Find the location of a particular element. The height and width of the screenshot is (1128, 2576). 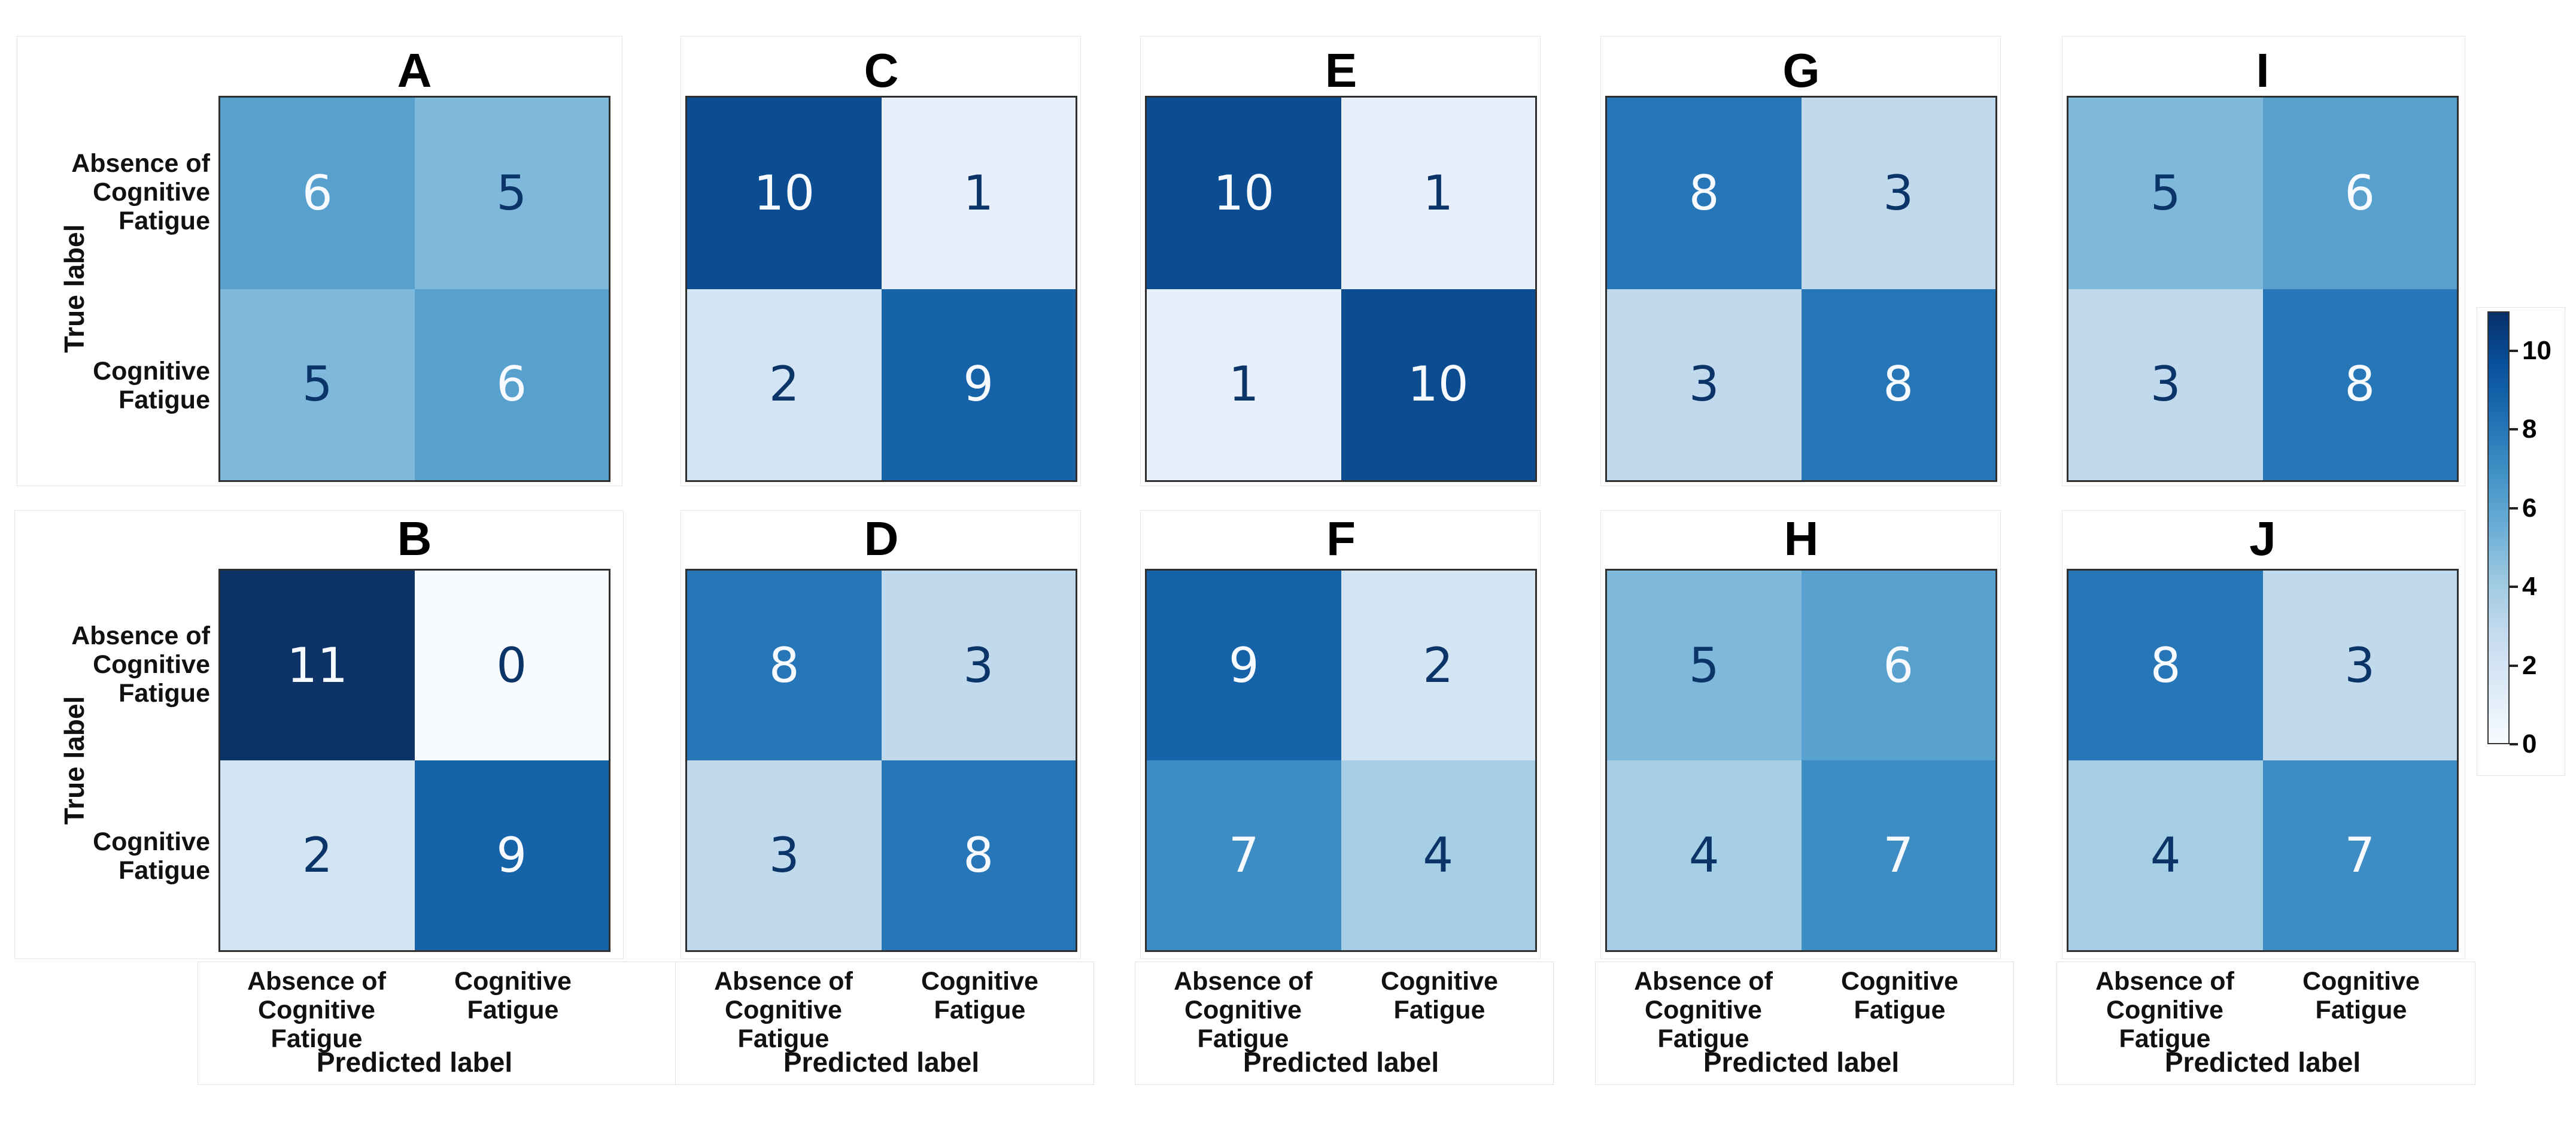

cell-B-r1c1: 9 is located at coordinates (512, 855).